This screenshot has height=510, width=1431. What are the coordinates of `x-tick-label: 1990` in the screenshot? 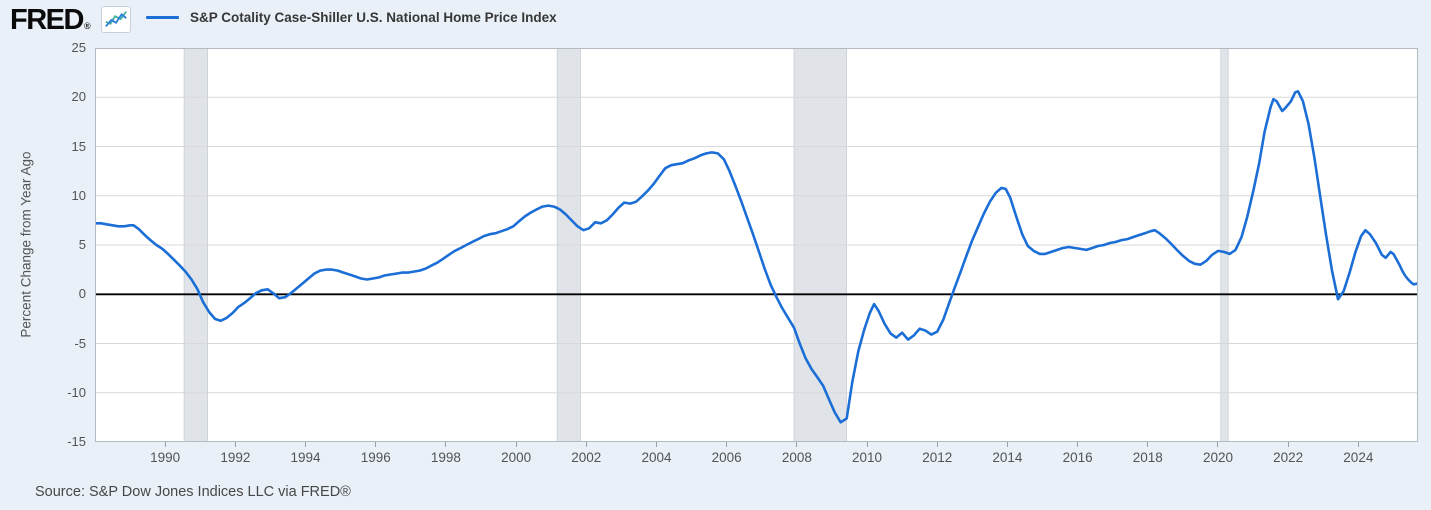 It's located at (165, 457).